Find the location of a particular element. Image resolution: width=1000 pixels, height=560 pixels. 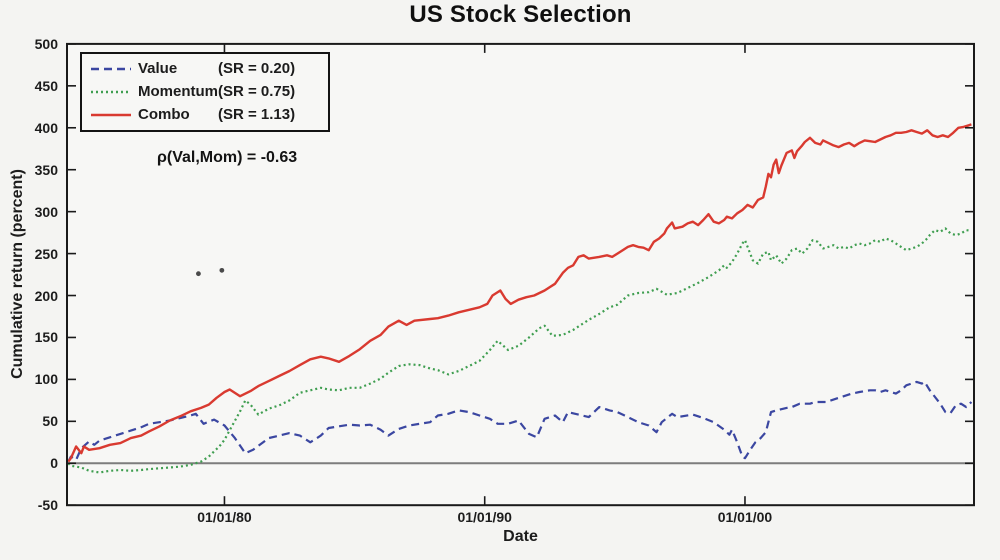

chart-title: US Stock Selection is located at coordinates (520, 14).